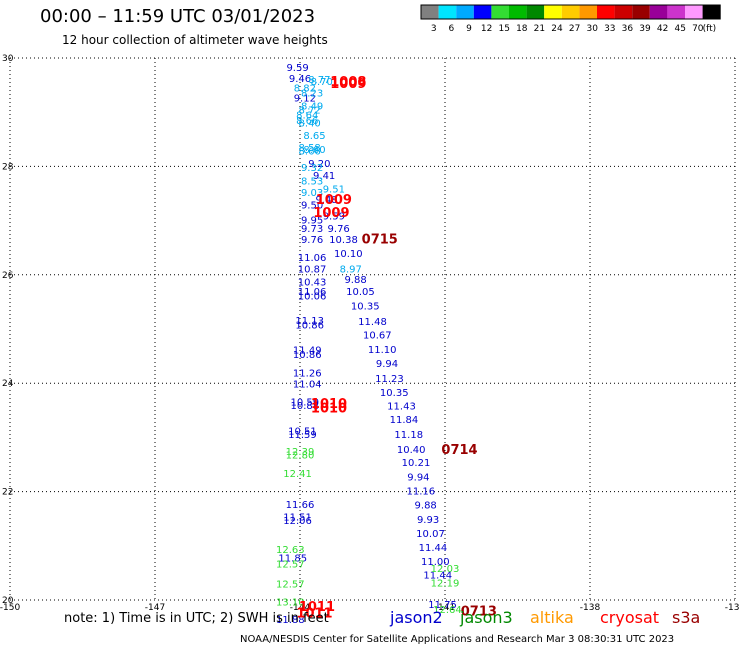 This screenshot has width=740, height=650. Describe the element at coordinates (435, 562) in the screenshot. I see `wave-height-label: 11.00` at that location.